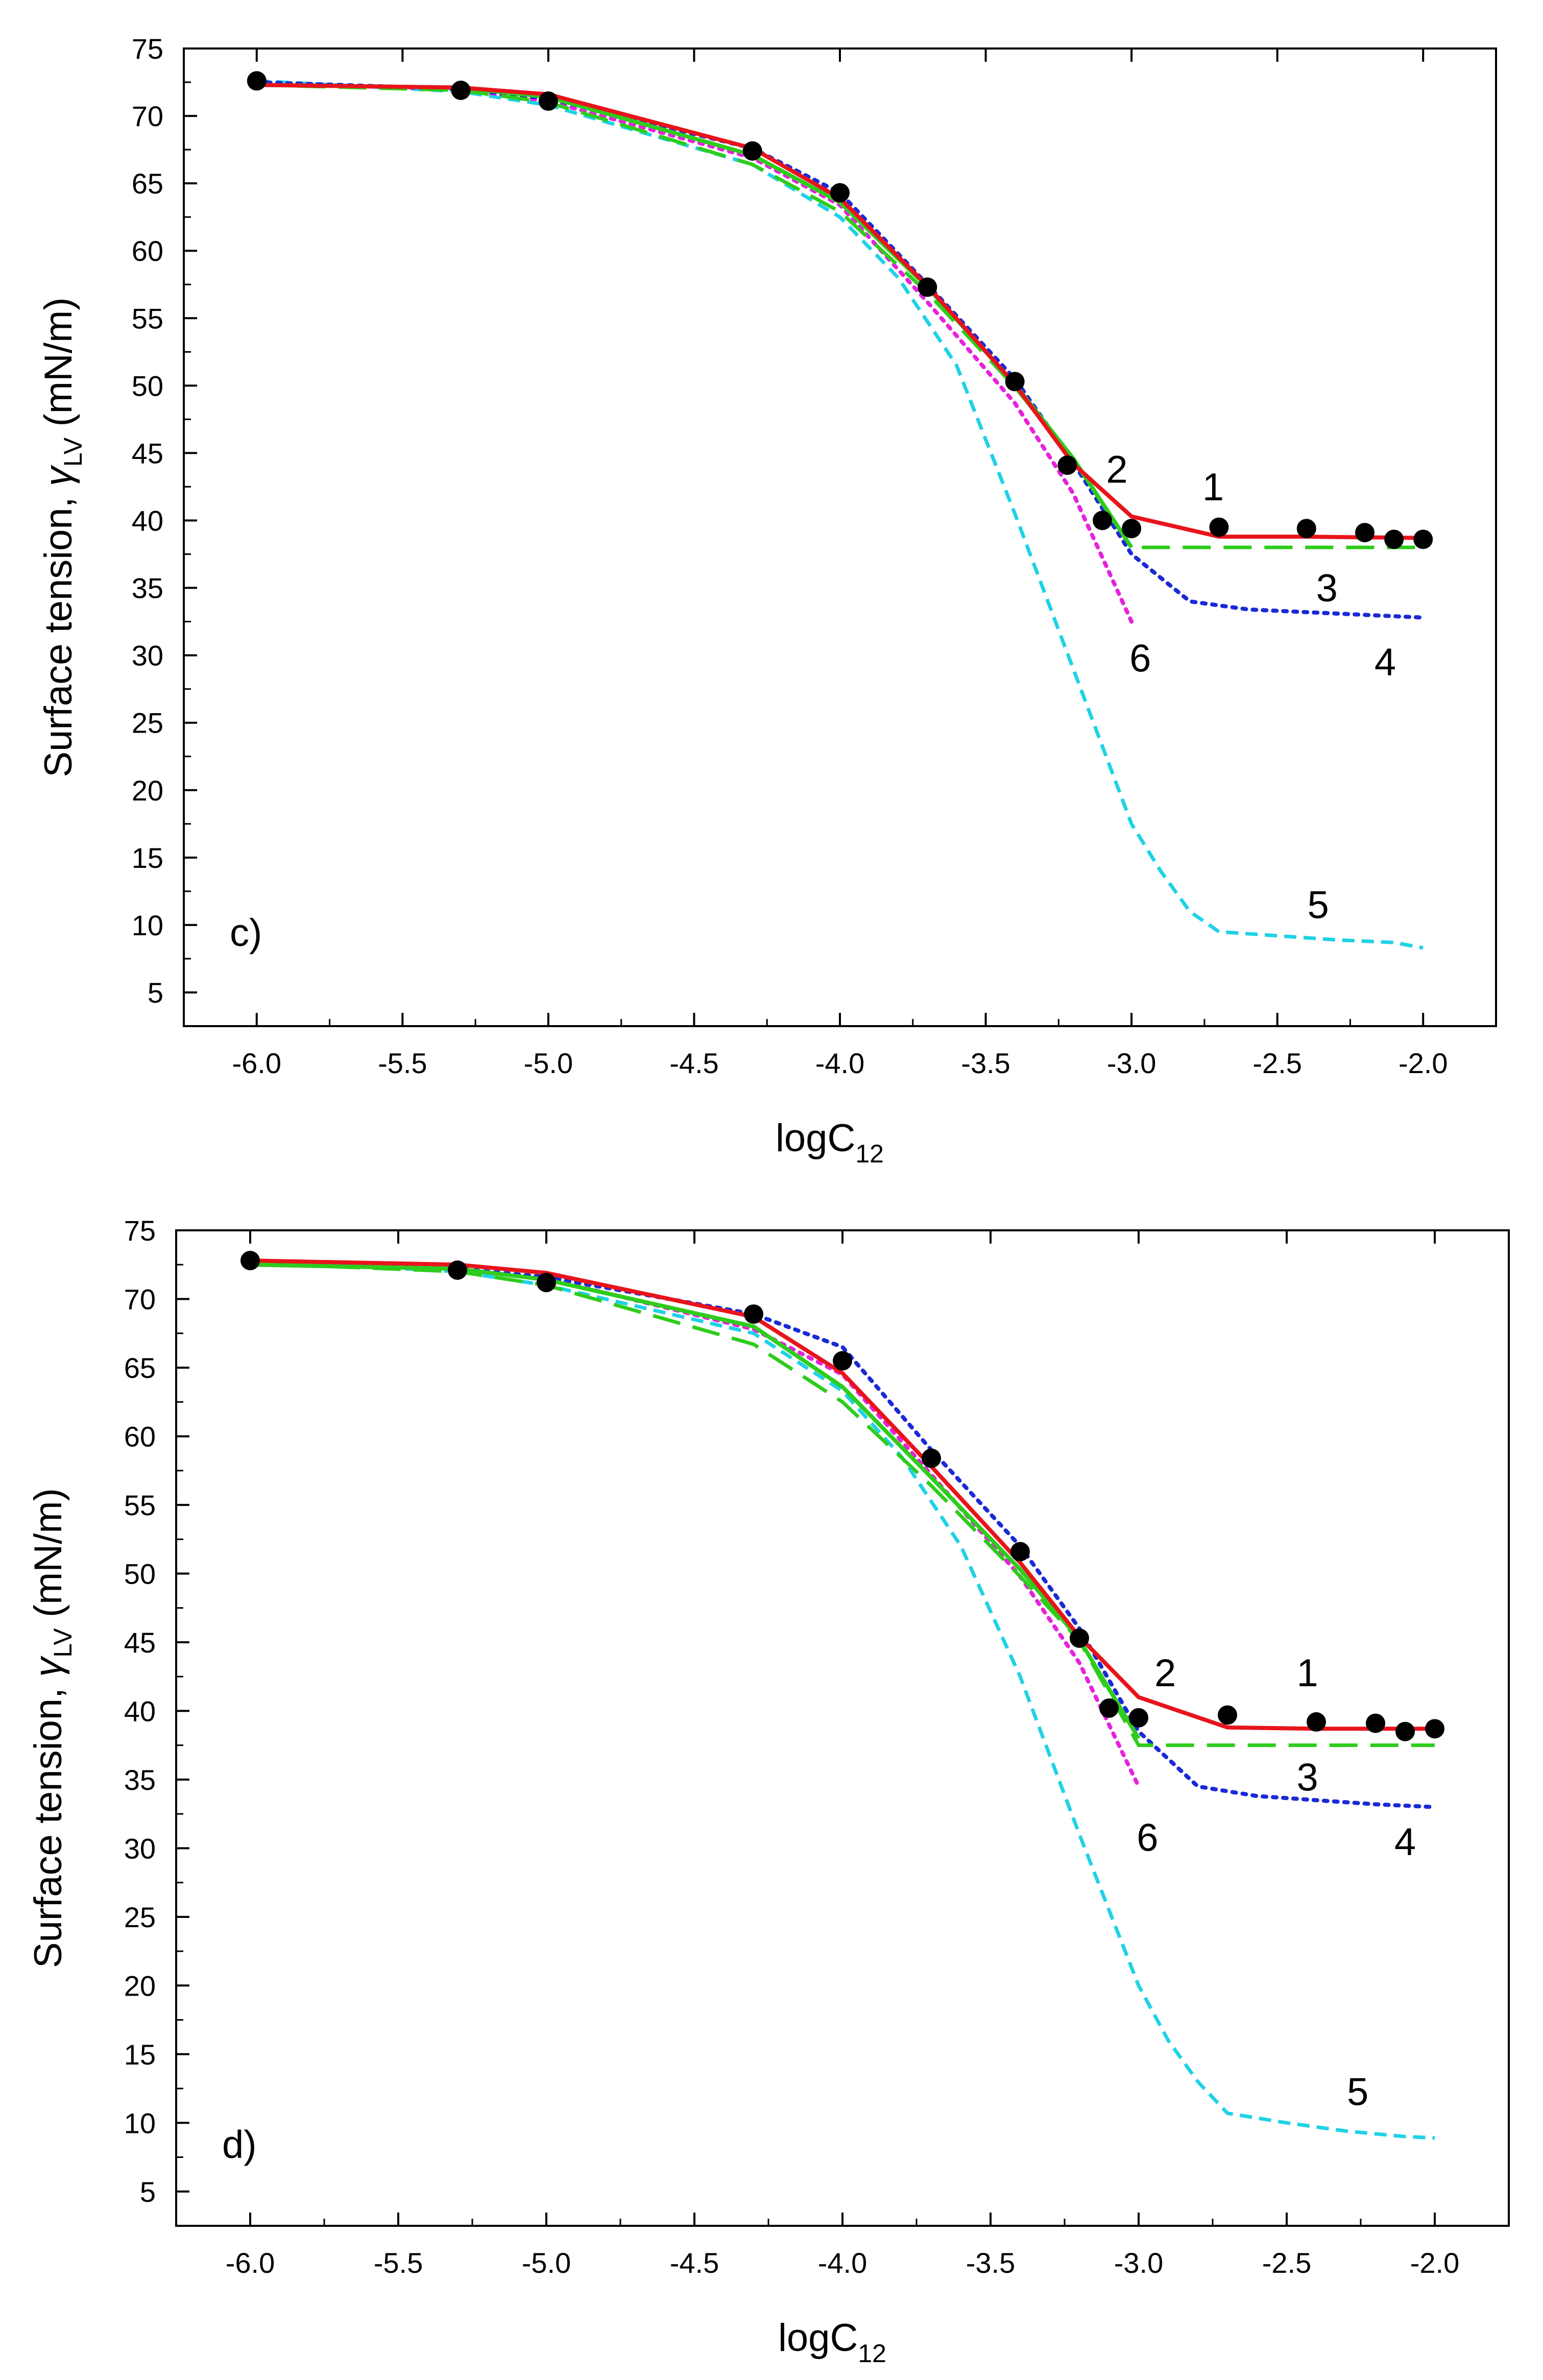 The width and height of the screenshot is (1543, 2380). What do you see at coordinates (1423, 1063) in the screenshot?
I see `x-tick-label: -2.0` at bounding box center [1423, 1063].